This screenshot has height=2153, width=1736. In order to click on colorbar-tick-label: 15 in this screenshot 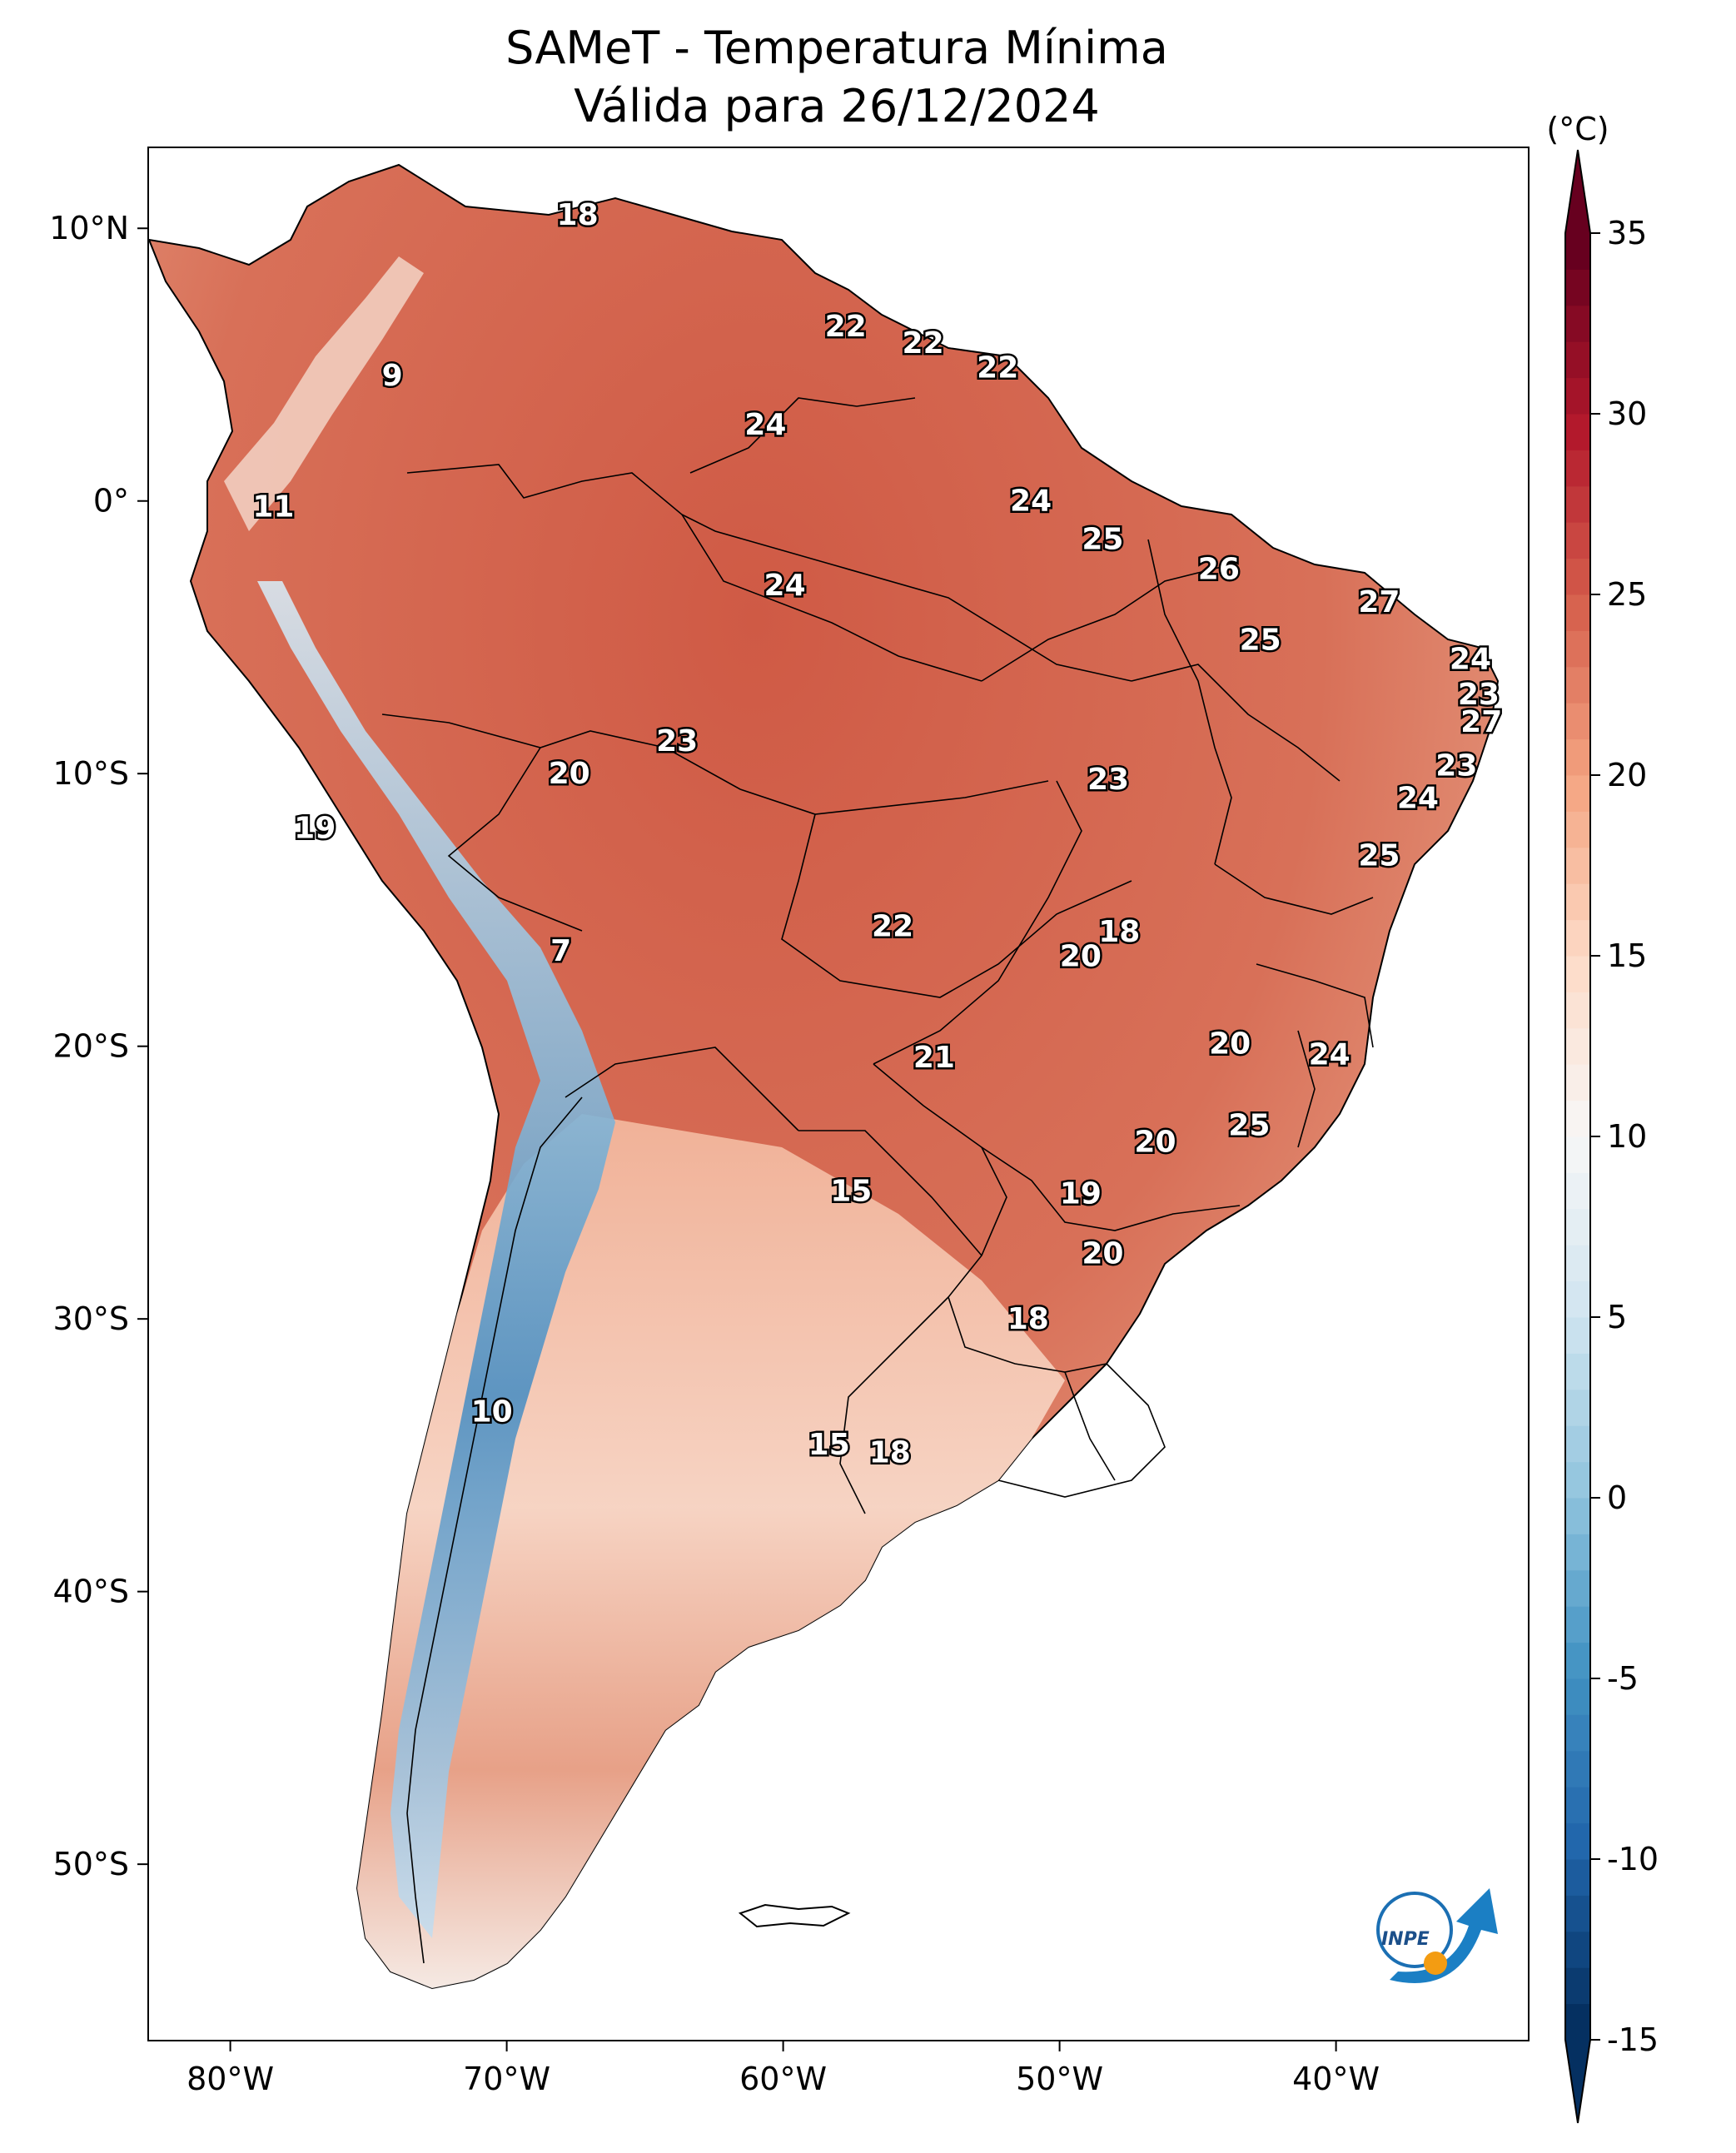, I will do `click(1627, 956)`.